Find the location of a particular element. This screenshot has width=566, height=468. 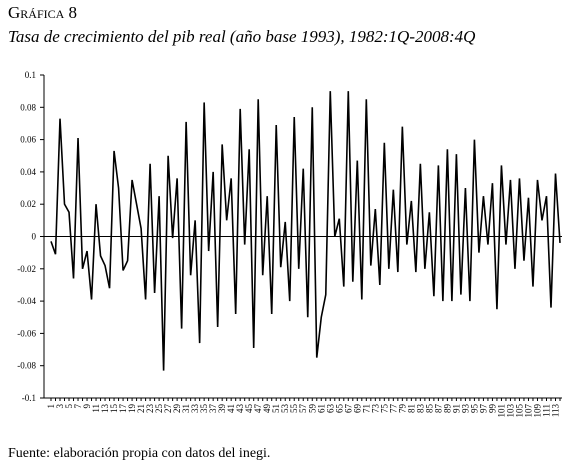

x-tick-label: 53 is located at coordinates (285, 409).